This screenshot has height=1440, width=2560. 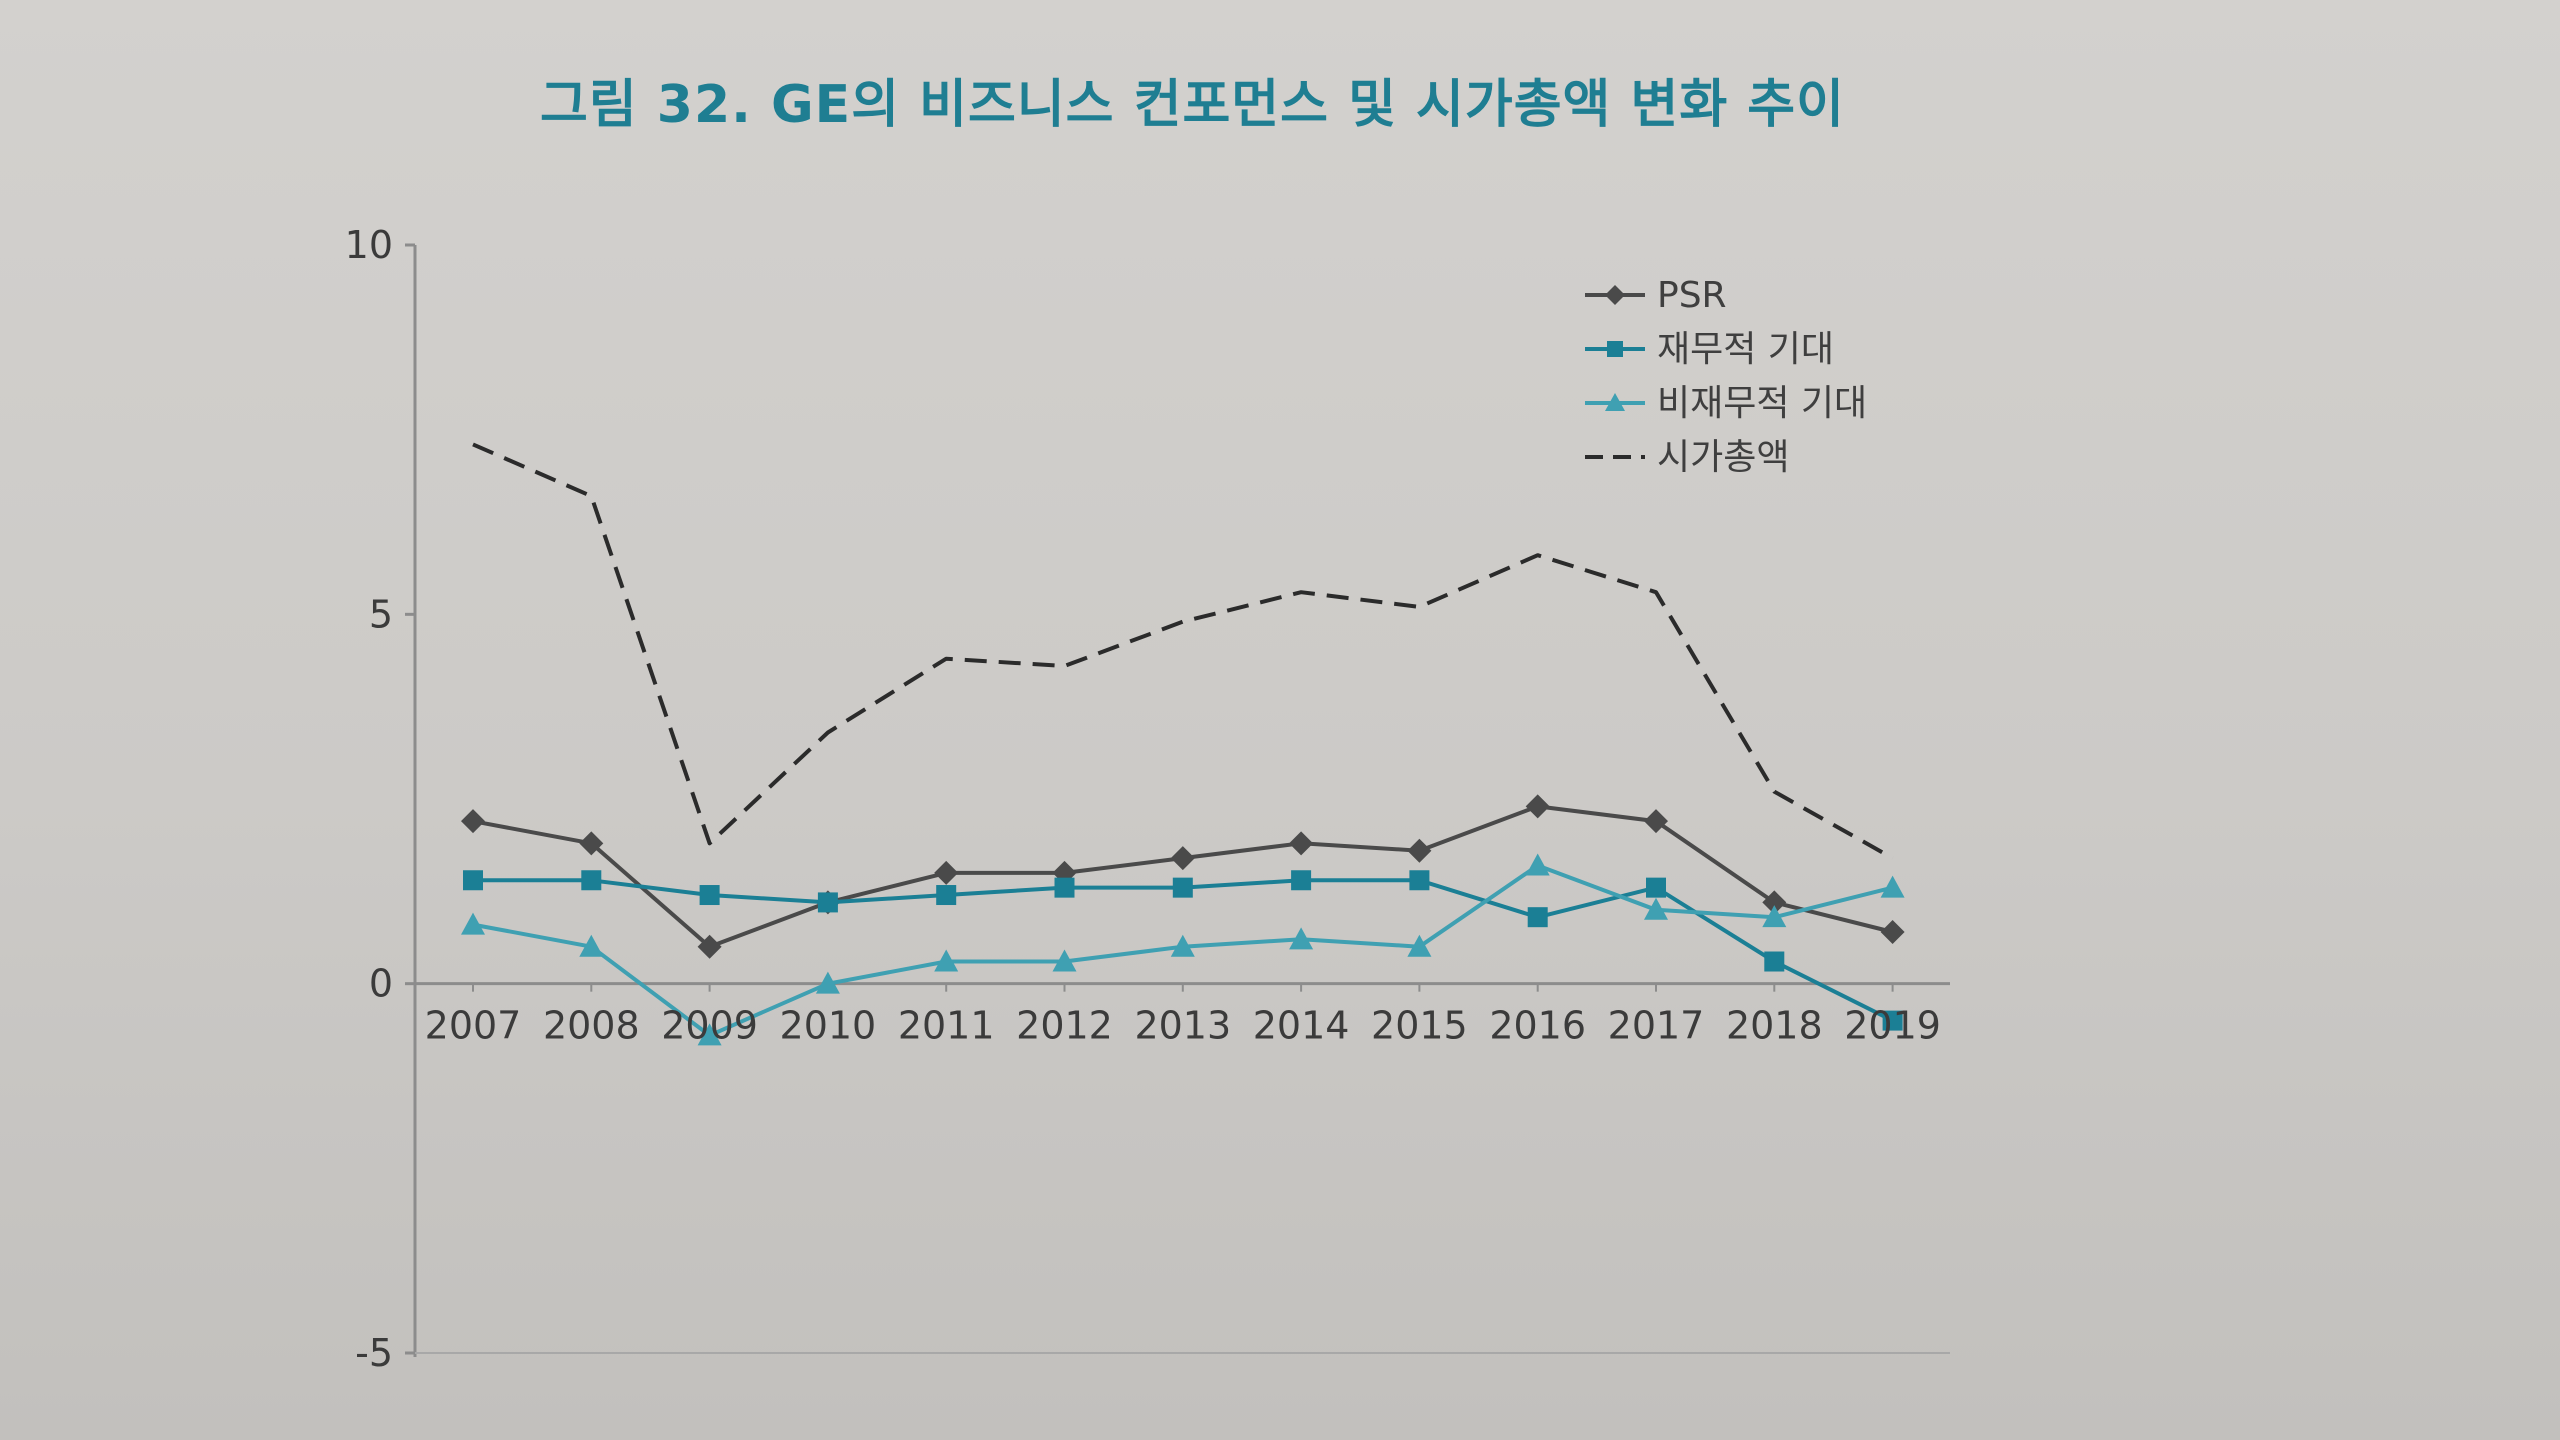 I want to click on x-tick-label: 2017, so click(x=1656, y=1026).